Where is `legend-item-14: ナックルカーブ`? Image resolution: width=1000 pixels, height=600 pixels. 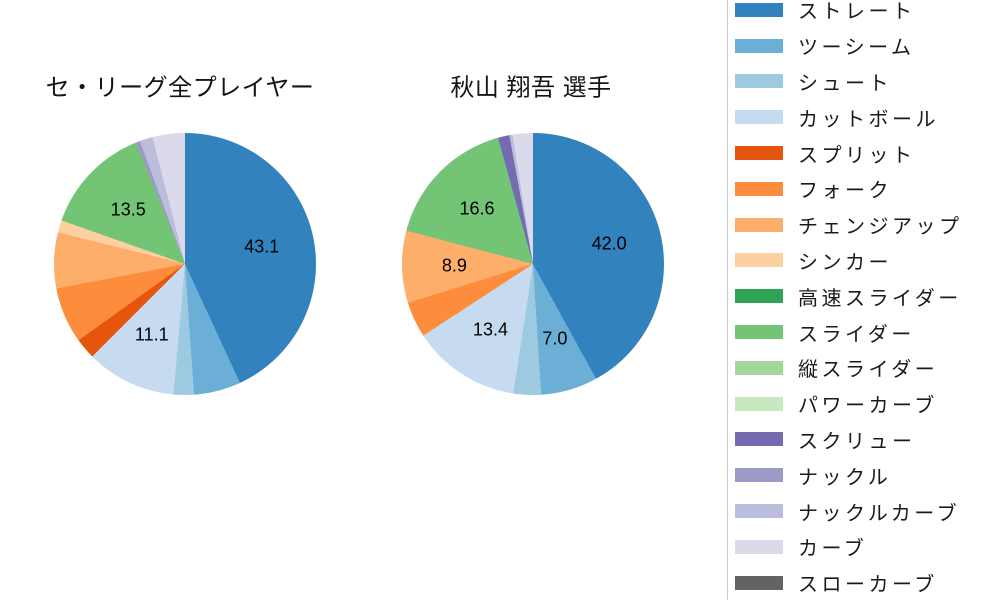
legend-item-14: ナックルカーブ is located at coordinates (867, 511).